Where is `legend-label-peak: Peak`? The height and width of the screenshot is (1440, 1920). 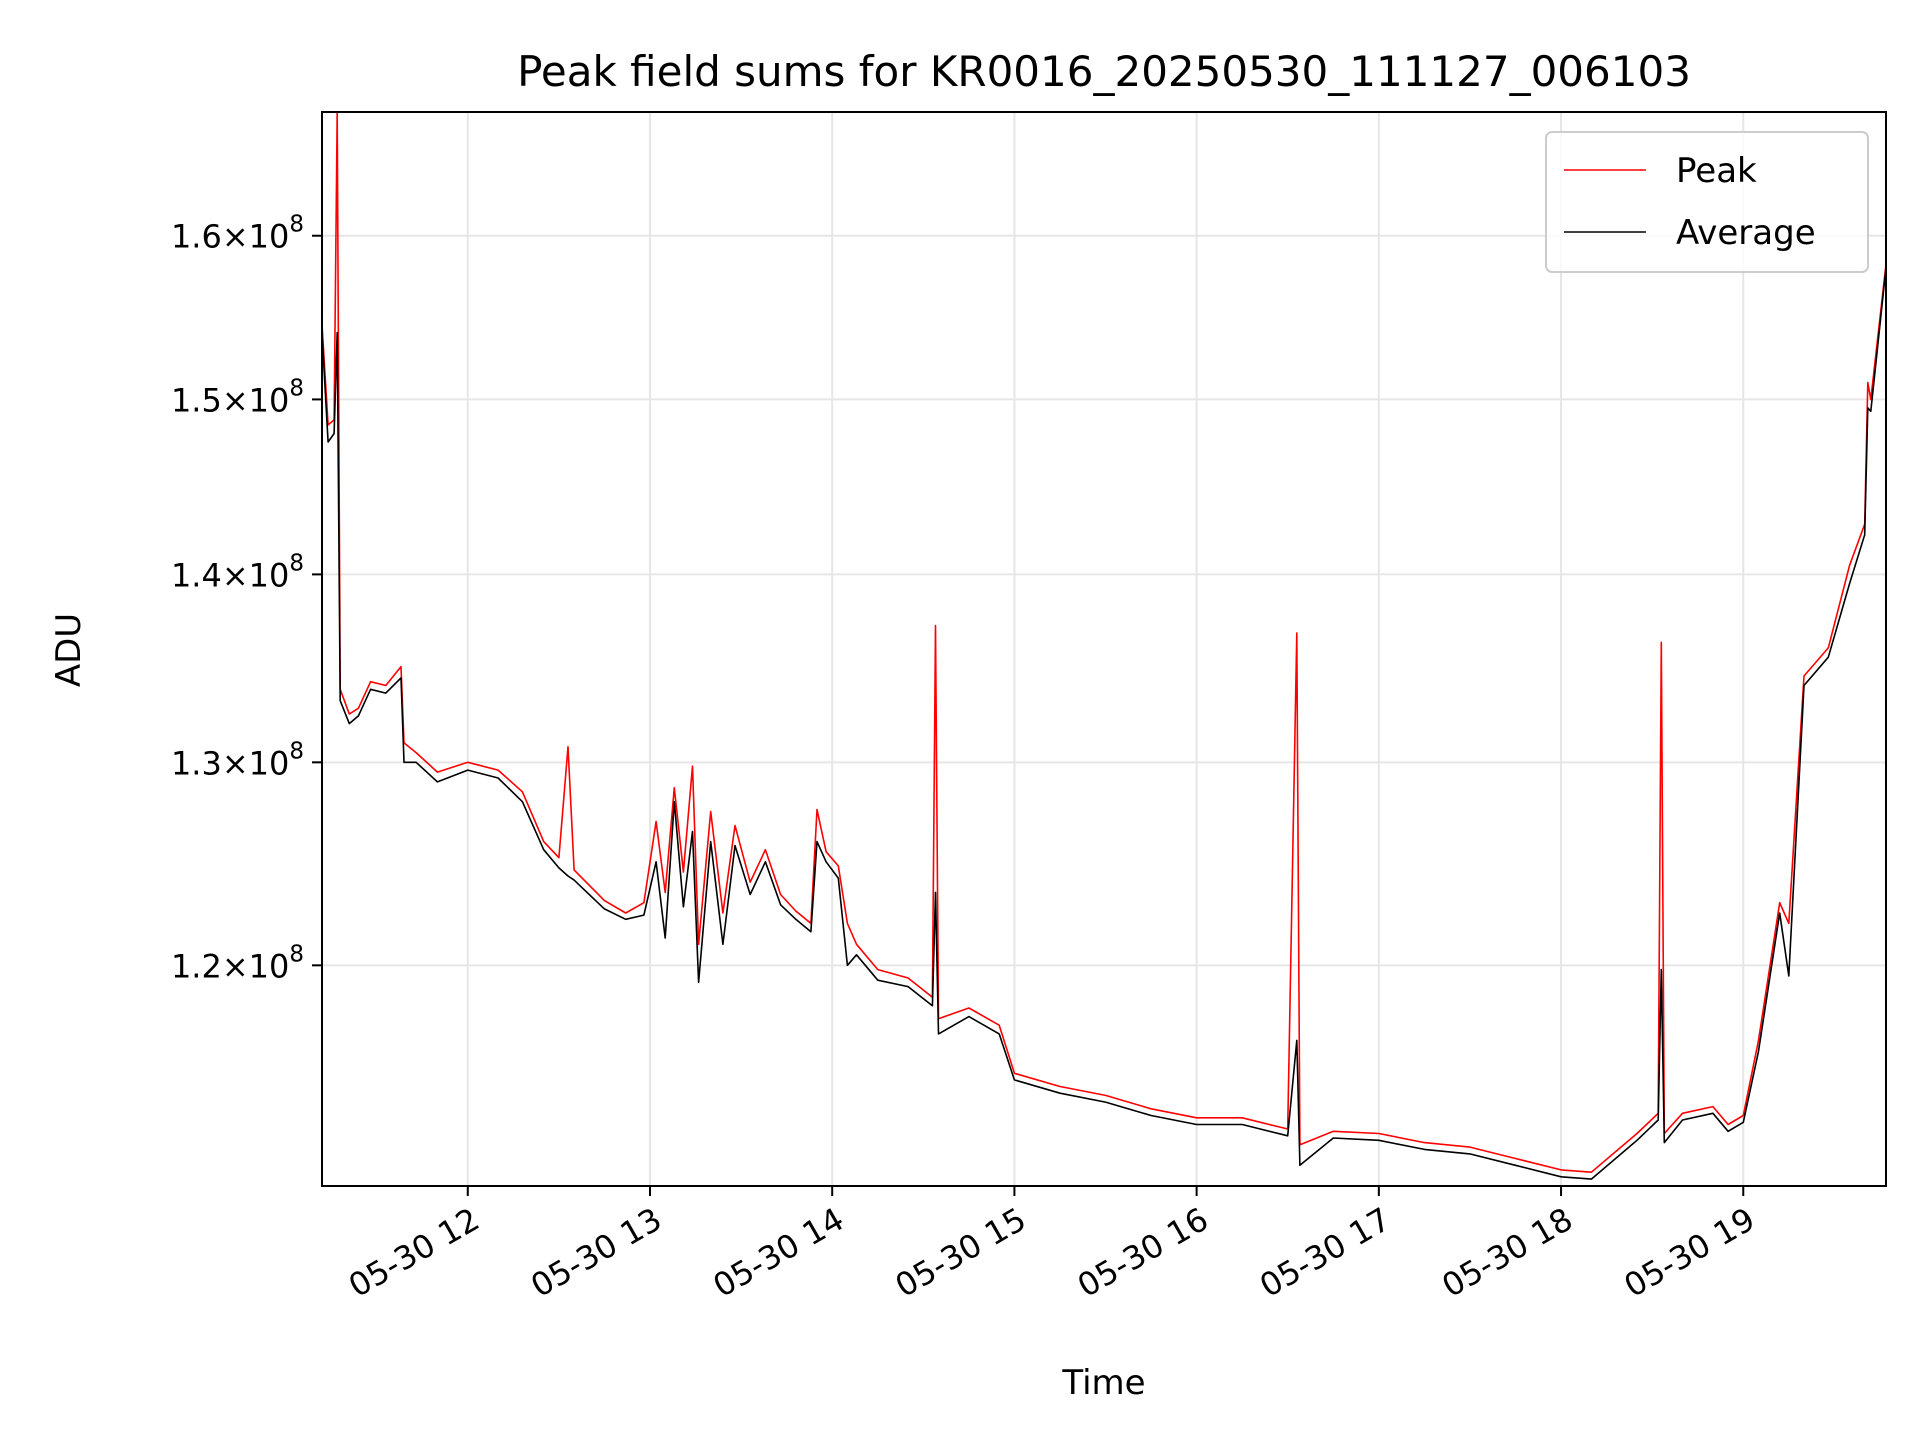 legend-label-peak: Peak is located at coordinates (1716, 171).